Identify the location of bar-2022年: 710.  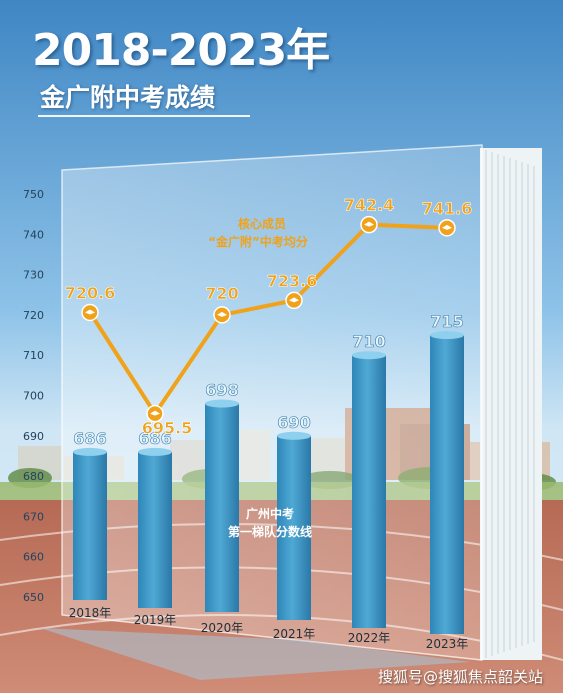
(369, 480).